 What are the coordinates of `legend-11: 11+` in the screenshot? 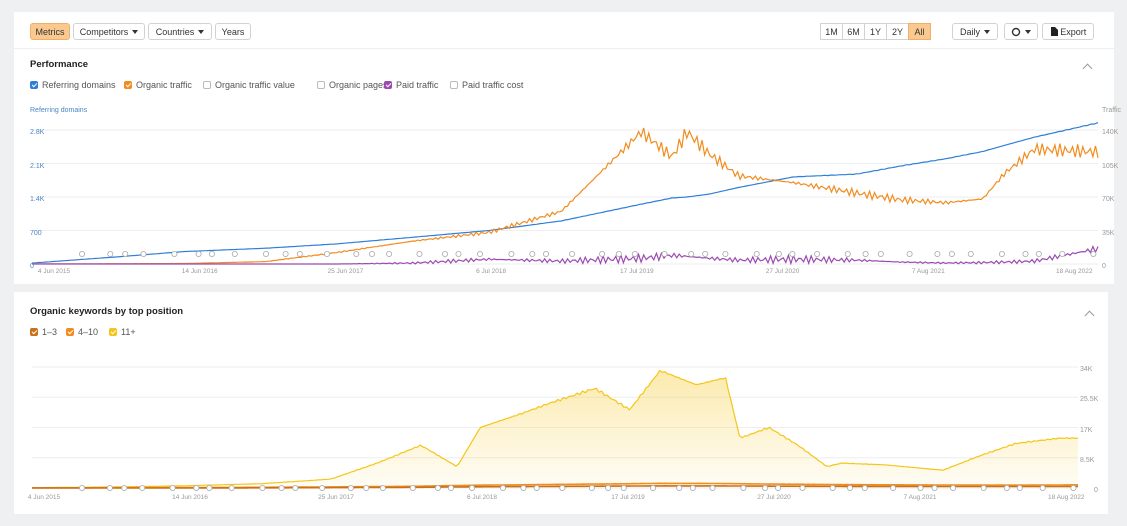 It's located at (122, 332).